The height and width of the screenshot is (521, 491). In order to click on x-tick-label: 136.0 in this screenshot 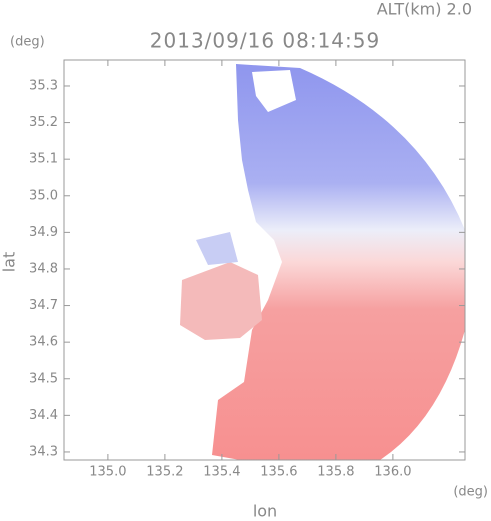, I will do `click(392, 472)`.